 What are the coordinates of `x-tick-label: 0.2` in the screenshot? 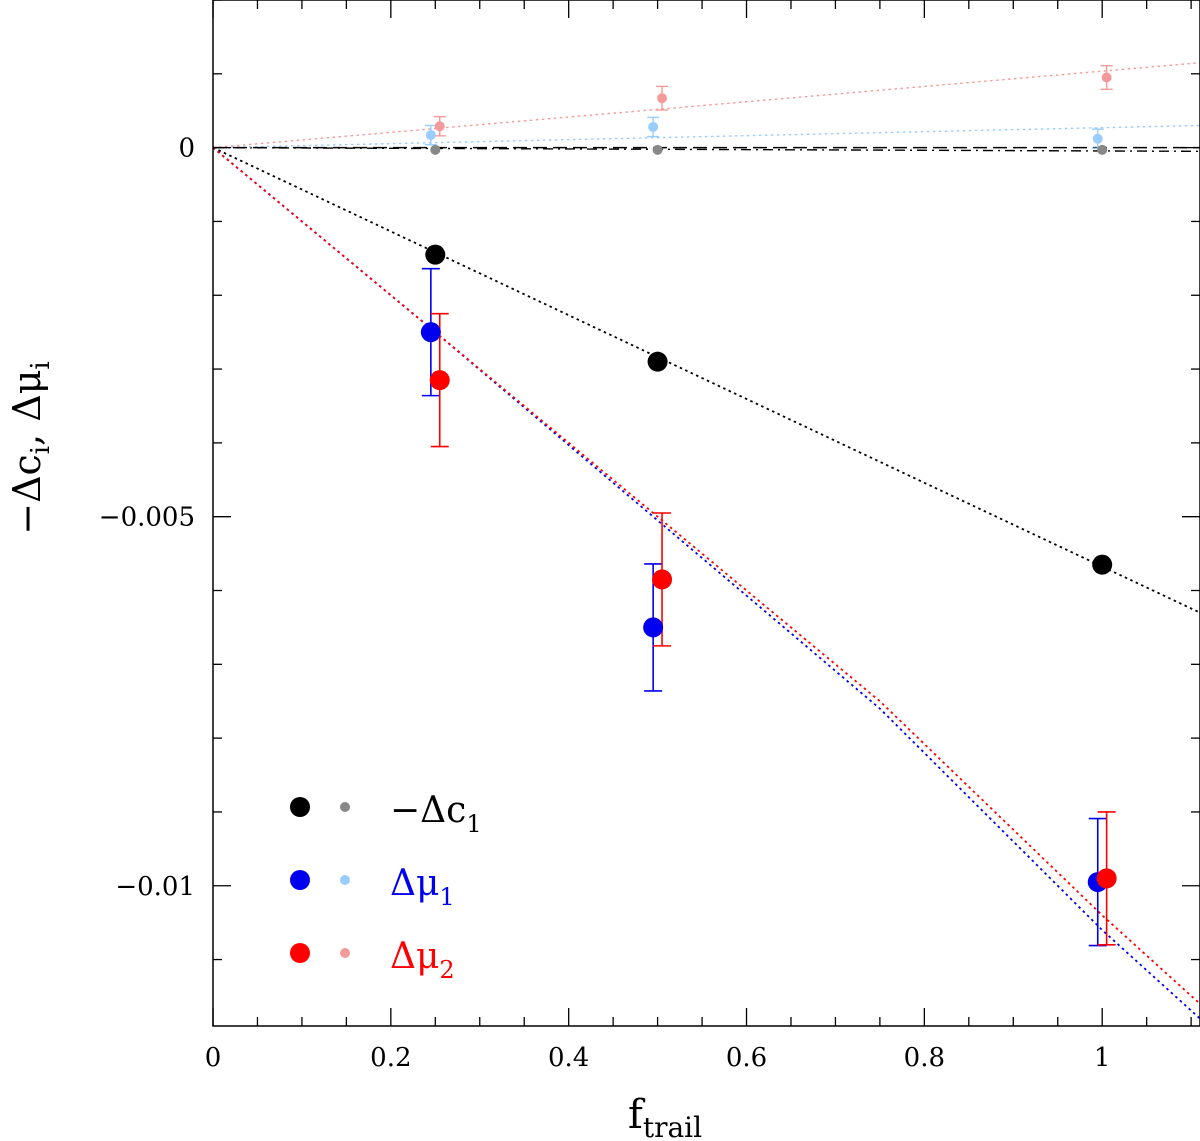 It's located at (390, 1058).